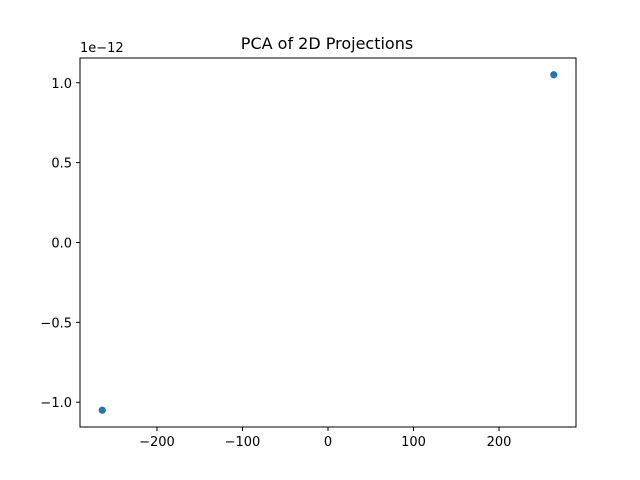  I want to click on y-axis-offset-label: 1e−12, so click(102, 48).